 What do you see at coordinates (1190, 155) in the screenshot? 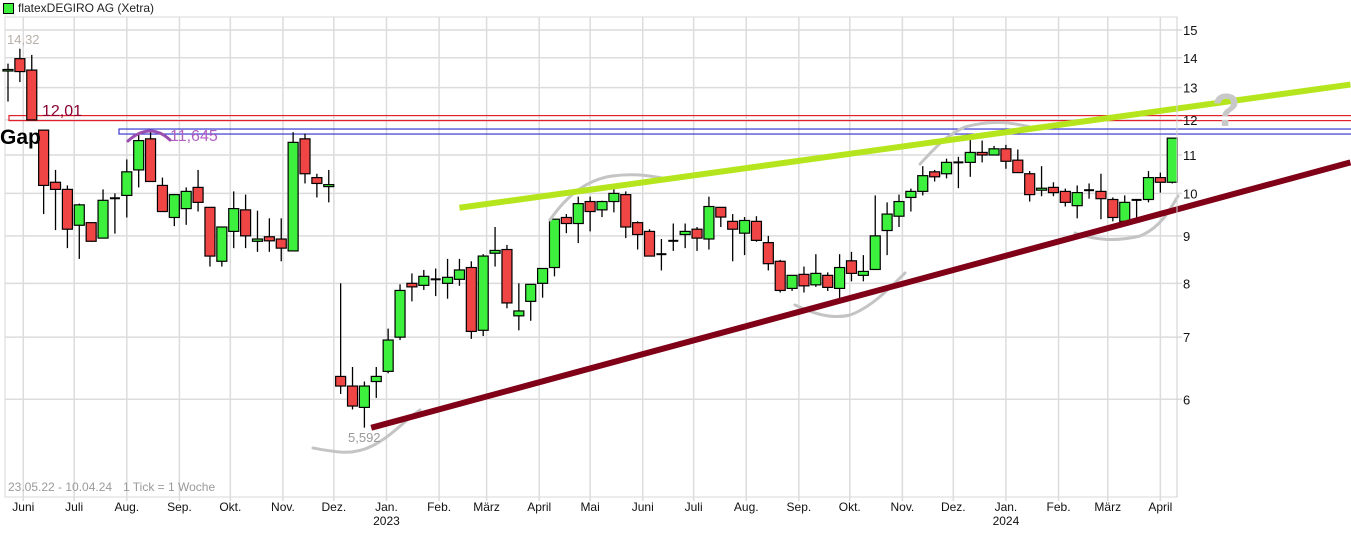
I see `y-tick-label: 11` at bounding box center [1190, 155].